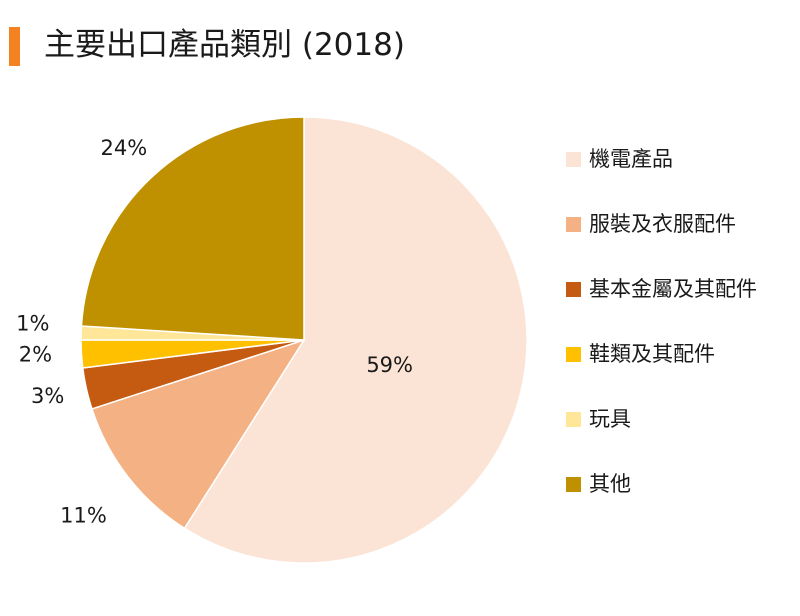  I want to click on legend-label: 其他, so click(610, 484).